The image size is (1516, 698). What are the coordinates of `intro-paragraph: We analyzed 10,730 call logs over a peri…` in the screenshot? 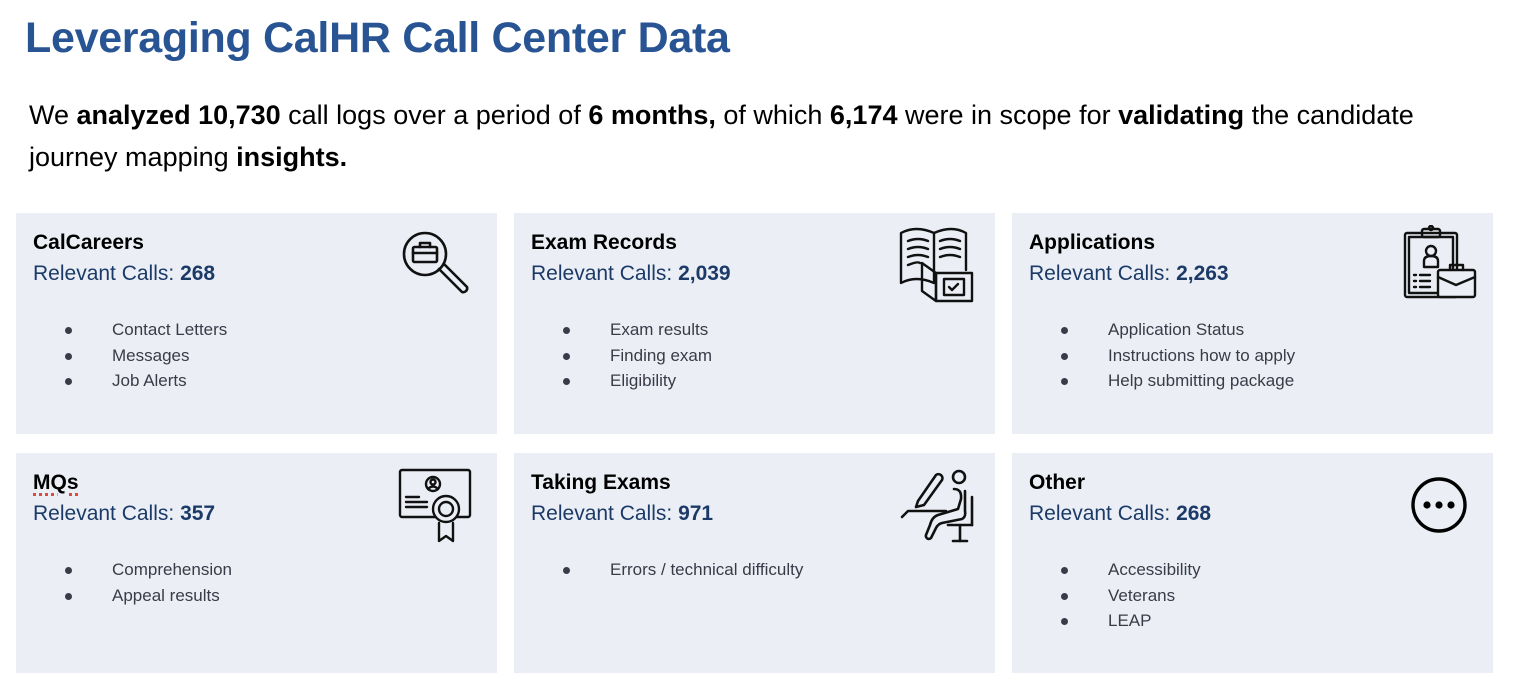 It's located at (749, 136).